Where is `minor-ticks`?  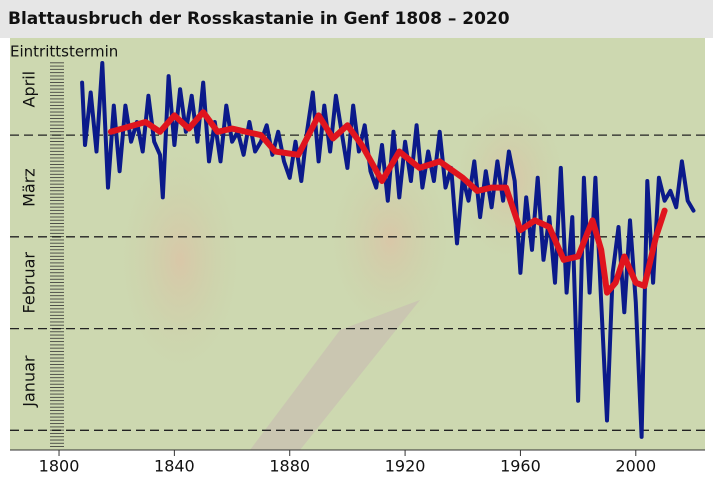 minor-ticks is located at coordinates (57, 255).